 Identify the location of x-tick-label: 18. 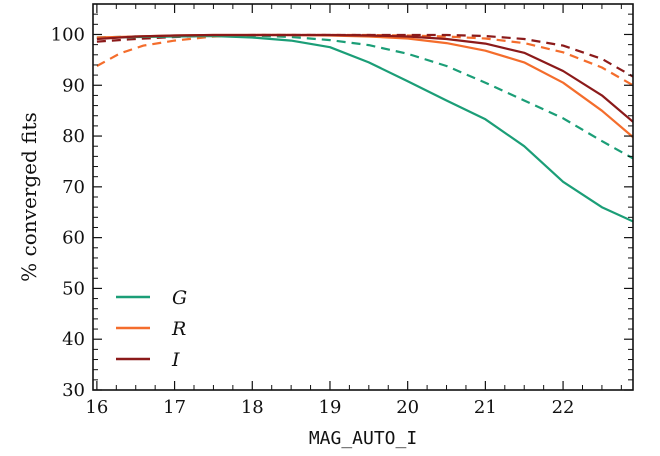
(252, 407).